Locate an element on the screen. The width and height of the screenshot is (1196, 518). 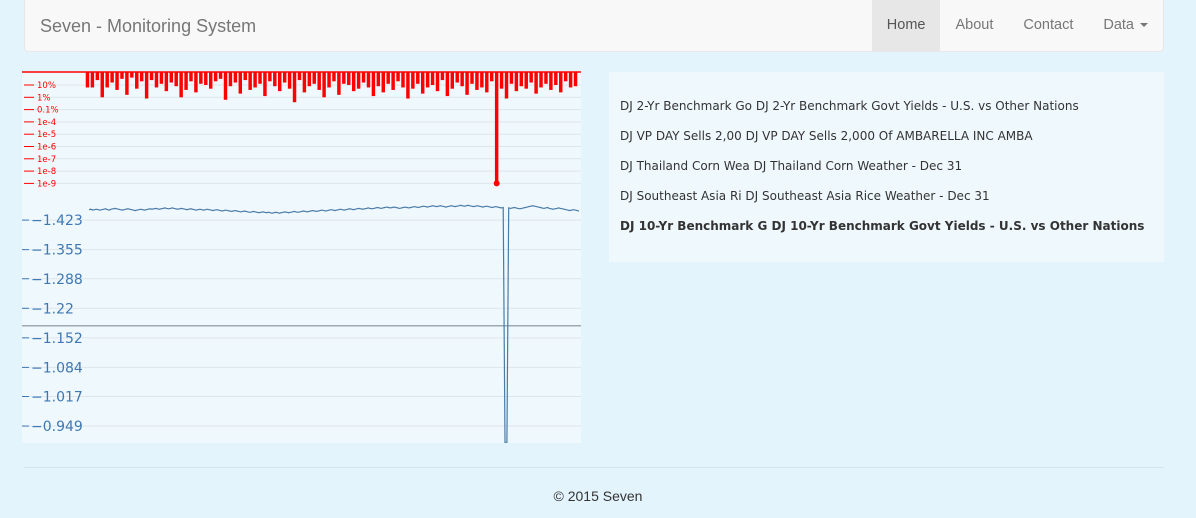
significance-tick-label: 1e-8 is located at coordinates (46, 172).